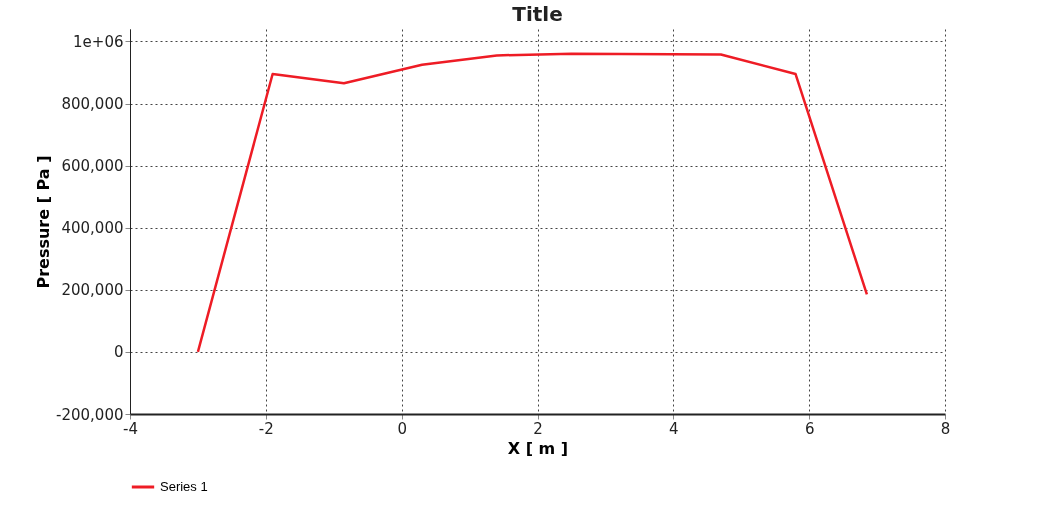 The width and height of the screenshot is (1038, 511). Describe the element at coordinates (44, 222) in the screenshot. I see `y-axis-title: Pressure [ Pa ]` at that location.